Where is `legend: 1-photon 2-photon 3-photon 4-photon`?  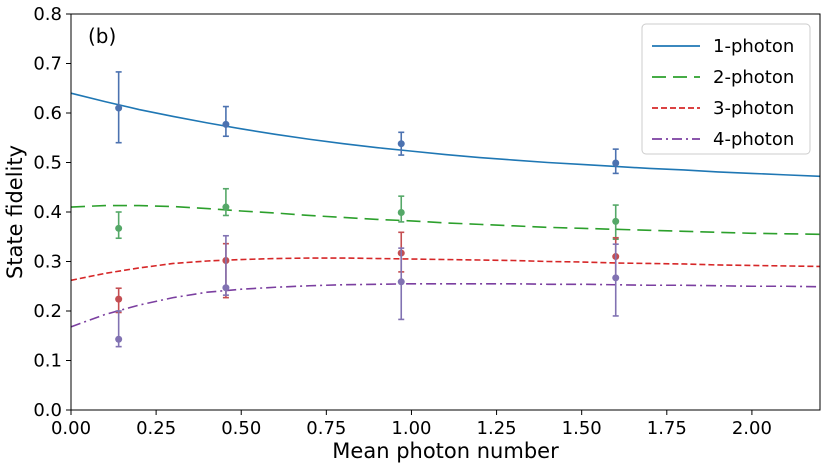 legend: 1-photon 2-photon 3-photon 4-photon is located at coordinates (726, 89).